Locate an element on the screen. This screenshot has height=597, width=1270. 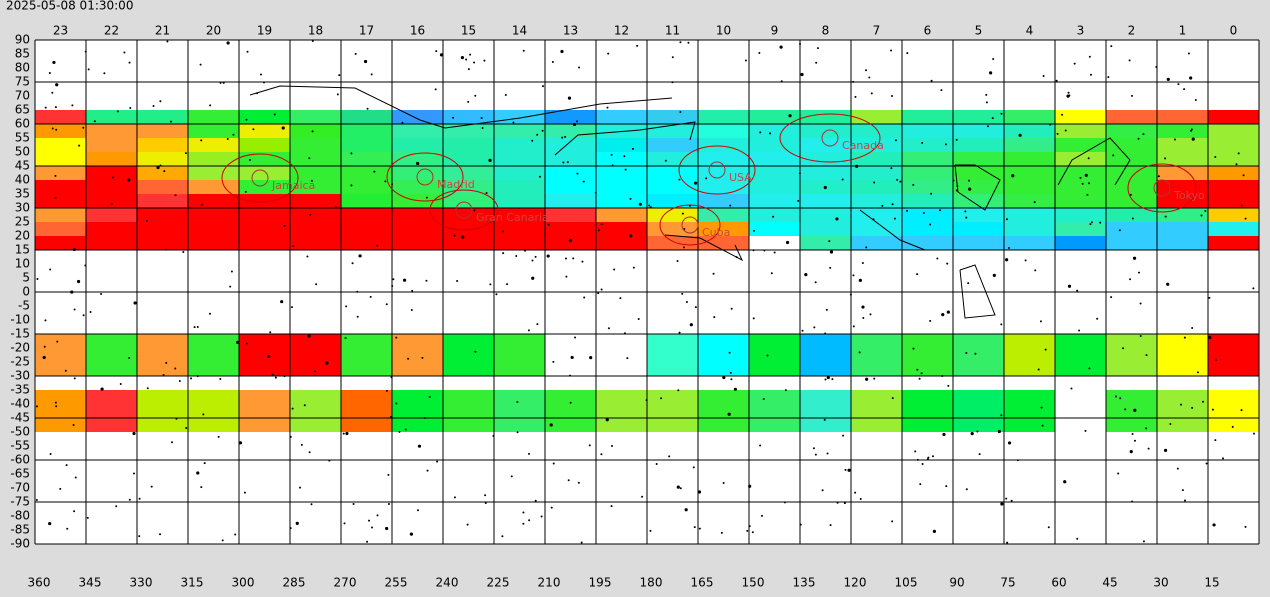
dec-label: -70 is located at coordinates (20, 488).